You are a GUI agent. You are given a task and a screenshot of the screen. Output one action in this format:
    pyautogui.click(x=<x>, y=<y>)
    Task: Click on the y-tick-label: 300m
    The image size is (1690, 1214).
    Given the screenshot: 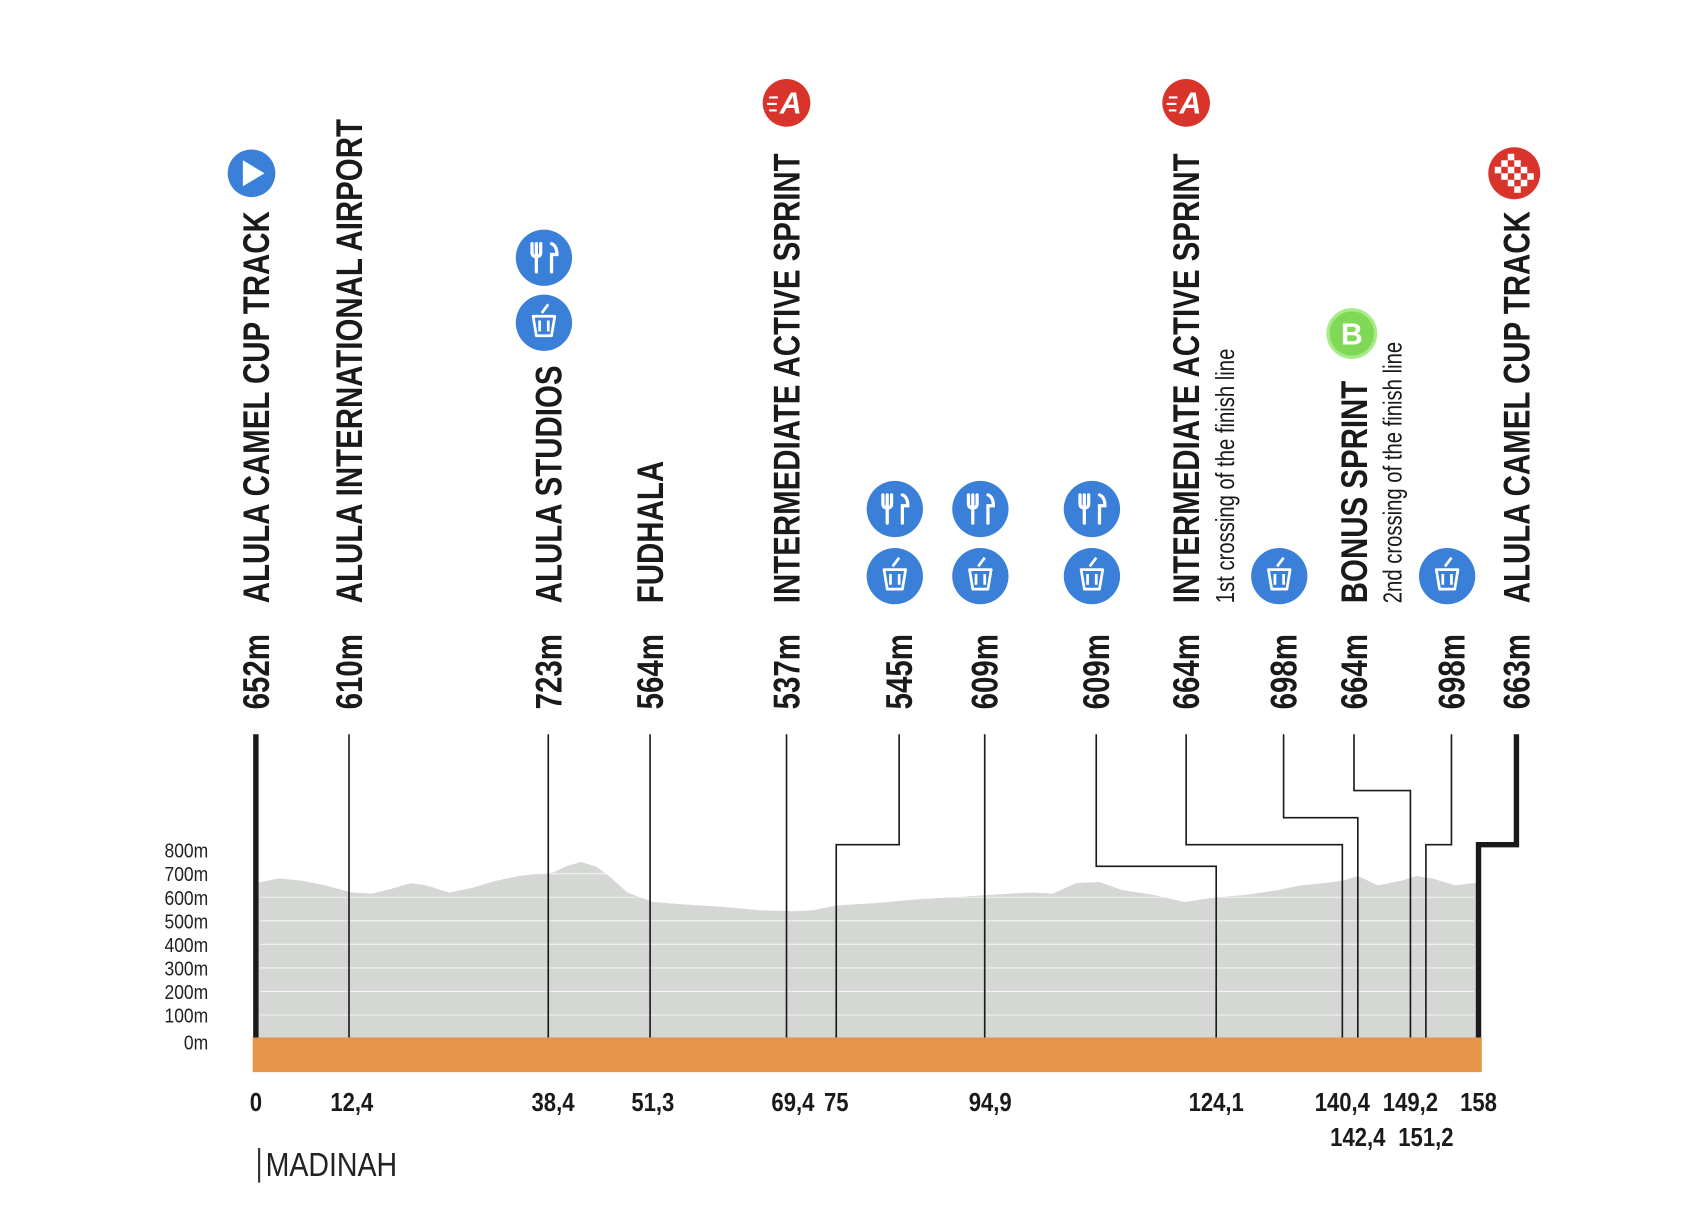 What is the action you would take?
    pyautogui.click(x=186, y=969)
    